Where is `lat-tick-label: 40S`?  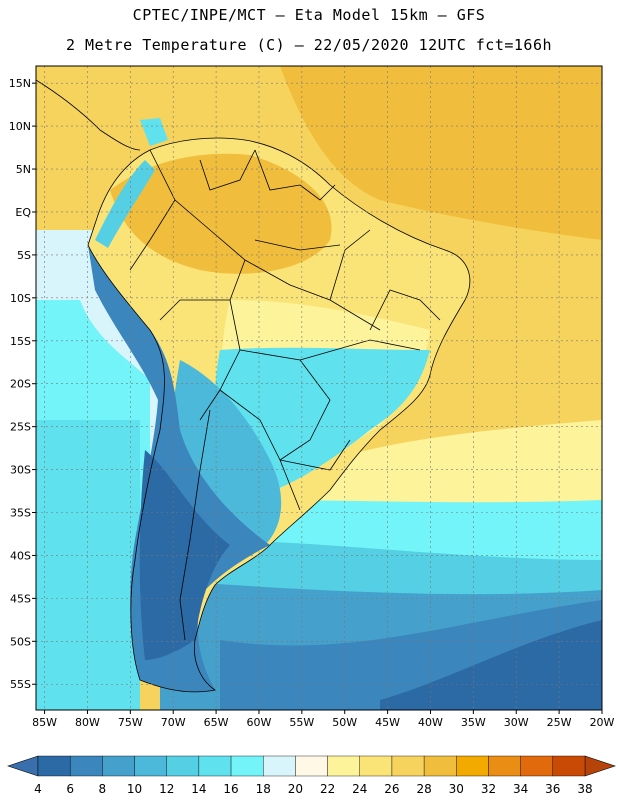
lat-tick-label: 40S is located at coordinates (20, 555).